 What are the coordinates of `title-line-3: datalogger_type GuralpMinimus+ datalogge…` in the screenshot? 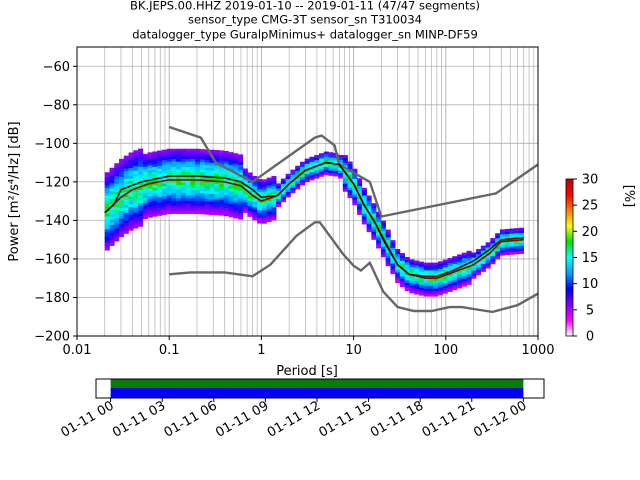 It's located at (305, 35).